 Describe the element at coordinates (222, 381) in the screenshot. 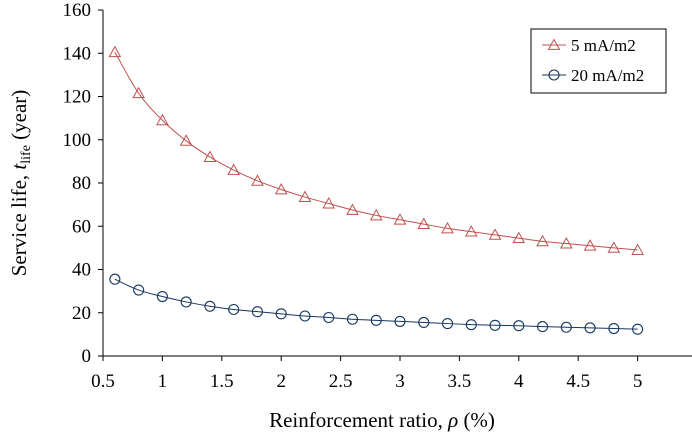

I see `x-tick-label: 1.5` at that location.